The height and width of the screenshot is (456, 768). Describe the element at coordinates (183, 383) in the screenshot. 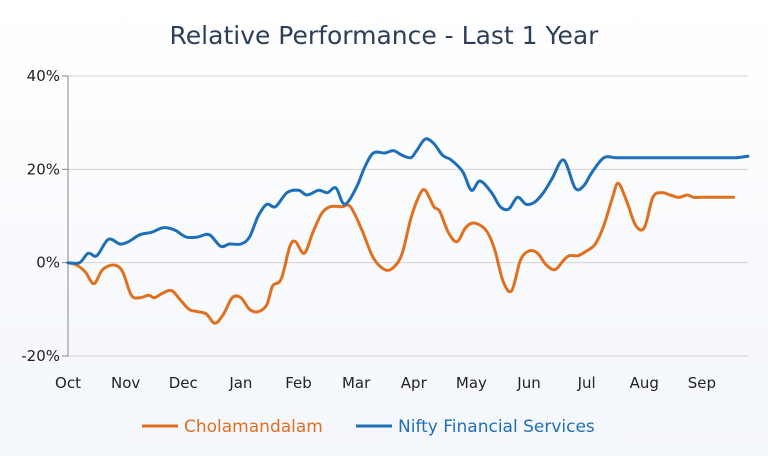

I see `x-tick-label: Dec` at that location.